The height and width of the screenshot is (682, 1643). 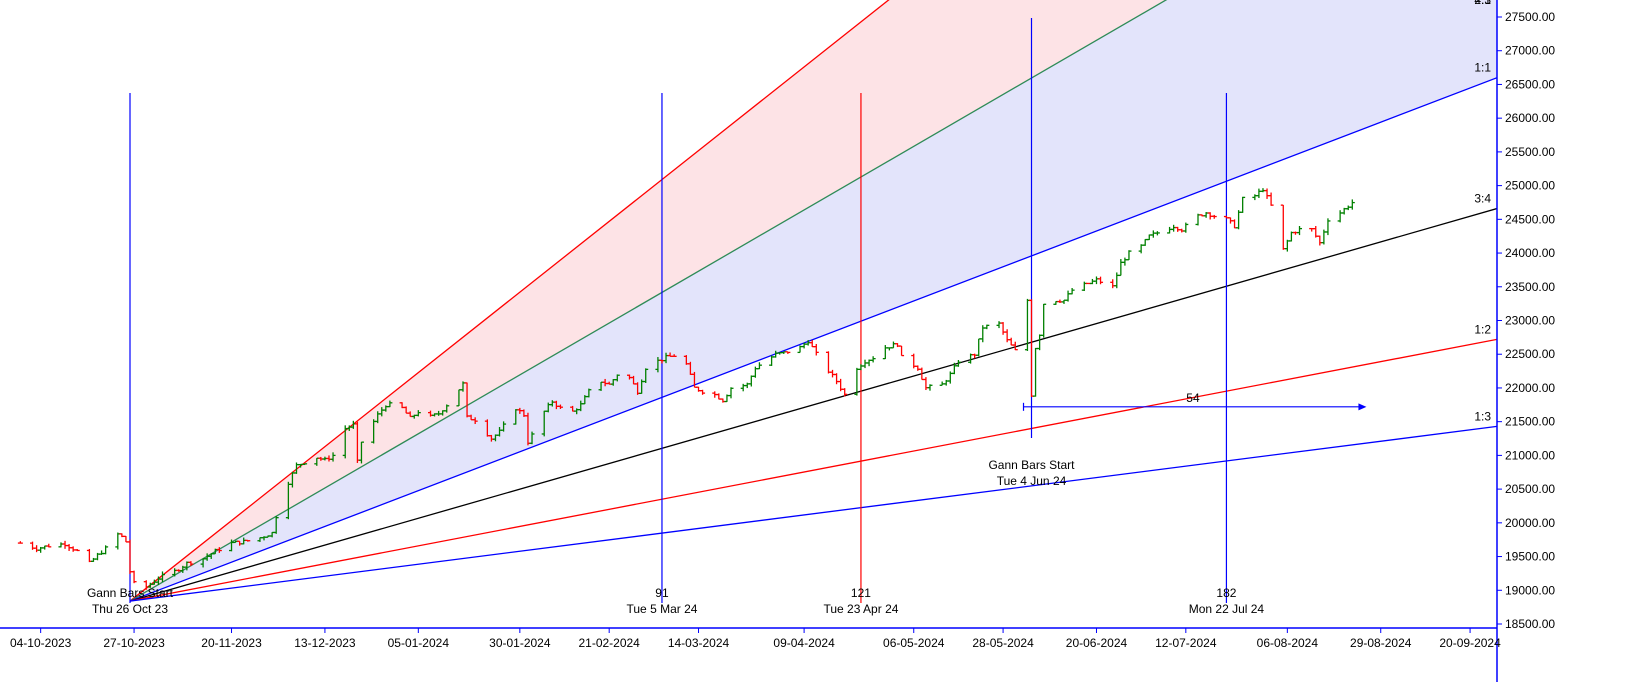 I want to click on y-tick-label: 18500.00, so click(x=1530, y=624).